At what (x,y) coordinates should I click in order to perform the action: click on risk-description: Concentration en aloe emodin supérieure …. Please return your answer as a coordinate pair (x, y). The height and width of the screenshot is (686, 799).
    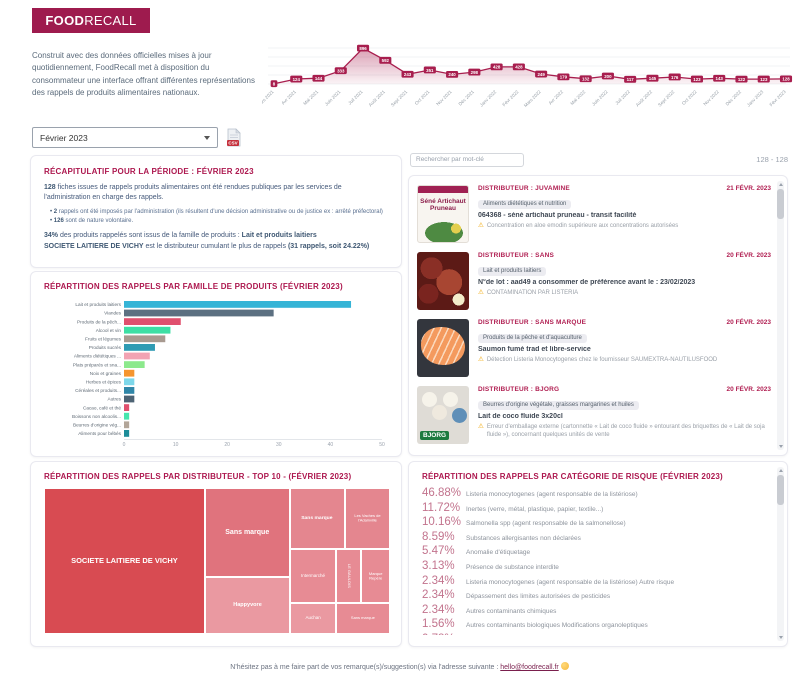
    Looking at the image, I should click on (582, 225).